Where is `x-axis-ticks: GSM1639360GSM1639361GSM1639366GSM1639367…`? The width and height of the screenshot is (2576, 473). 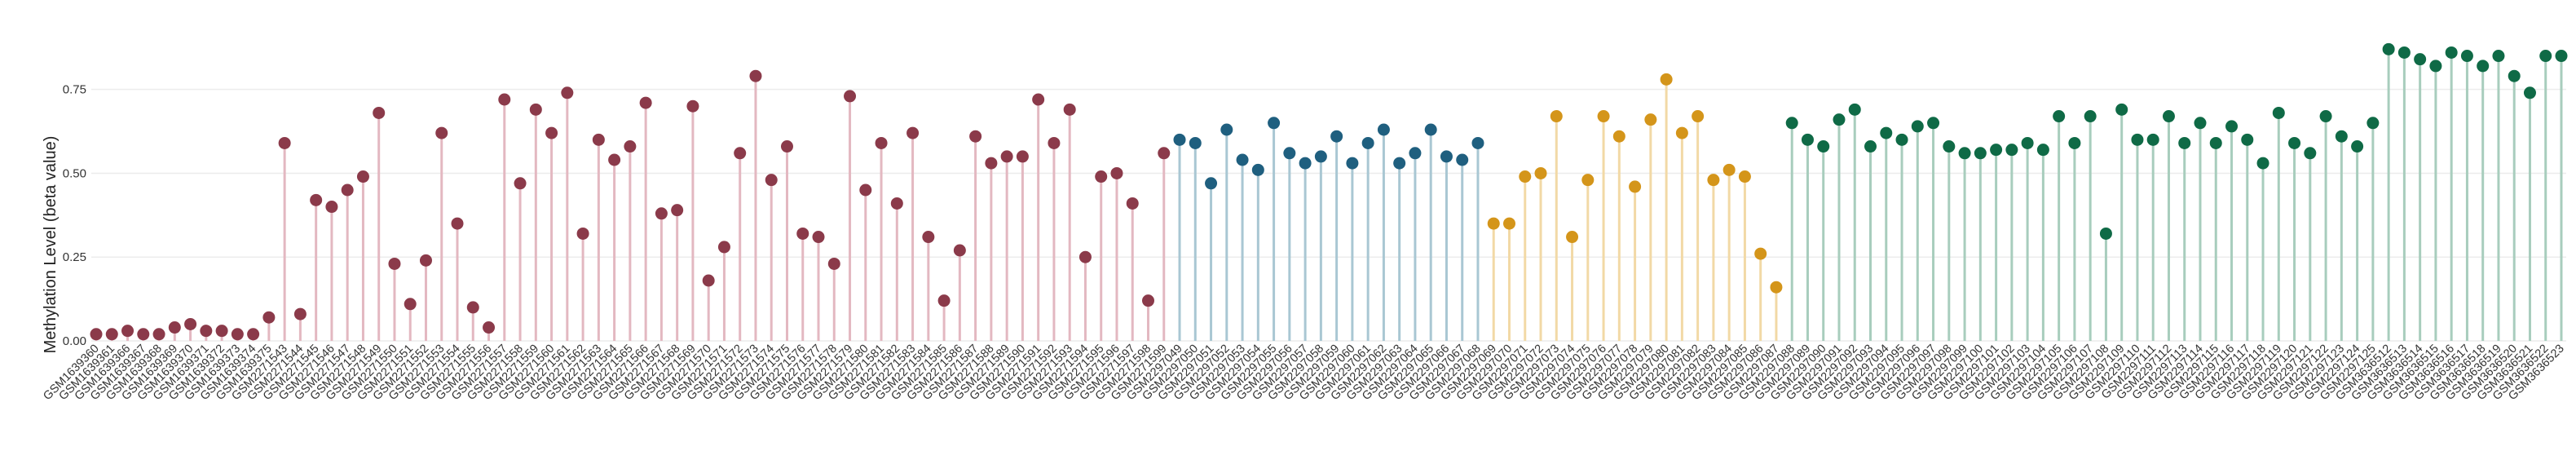
x-axis-ticks: GSM1639360GSM1639361GSM1639366GSM1639367… is located at coordinates (1304, 373).